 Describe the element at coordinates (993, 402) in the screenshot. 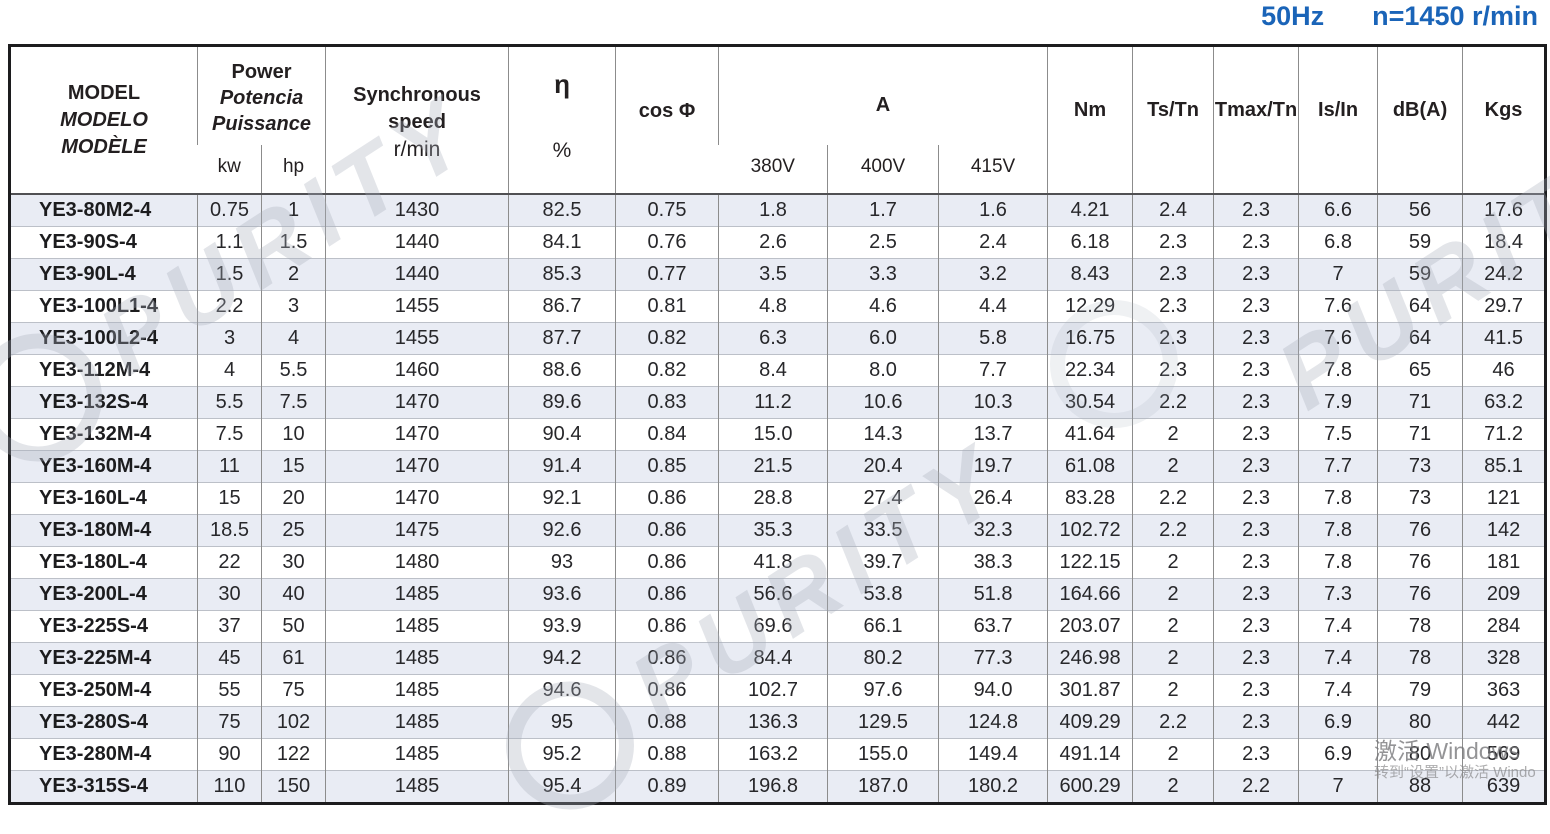

I see `cell-current-415v: 10.3` at that location.